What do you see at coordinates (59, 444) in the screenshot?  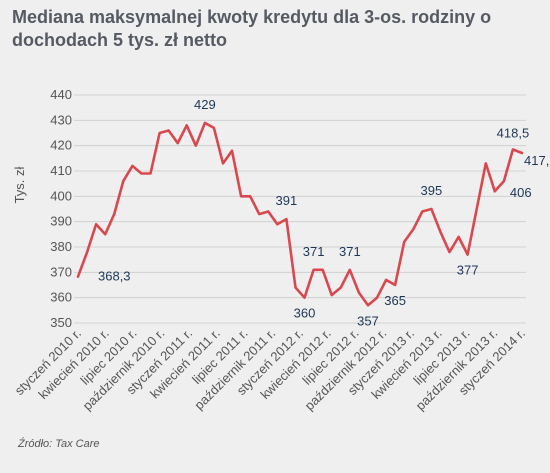 I see `source-note: Źródło: Tax Care` at bounding box center [59, 444].